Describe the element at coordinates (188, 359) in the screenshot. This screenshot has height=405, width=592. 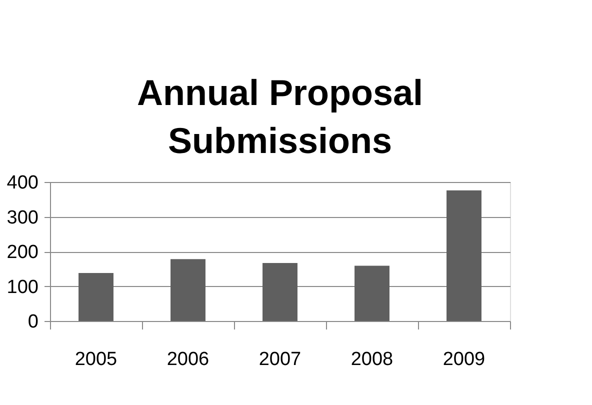
I see `x-tick-label: 2006` at that location.